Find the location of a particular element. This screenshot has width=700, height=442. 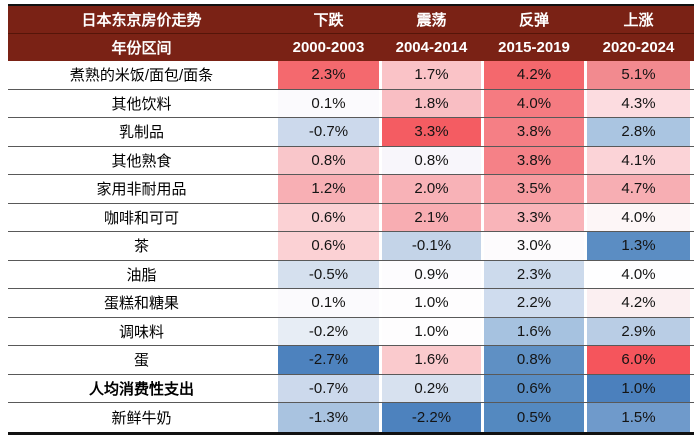

table-row: 调味料 -0.2% 1.0% 1.6% 2.9% is located at coordinates (351, 331).